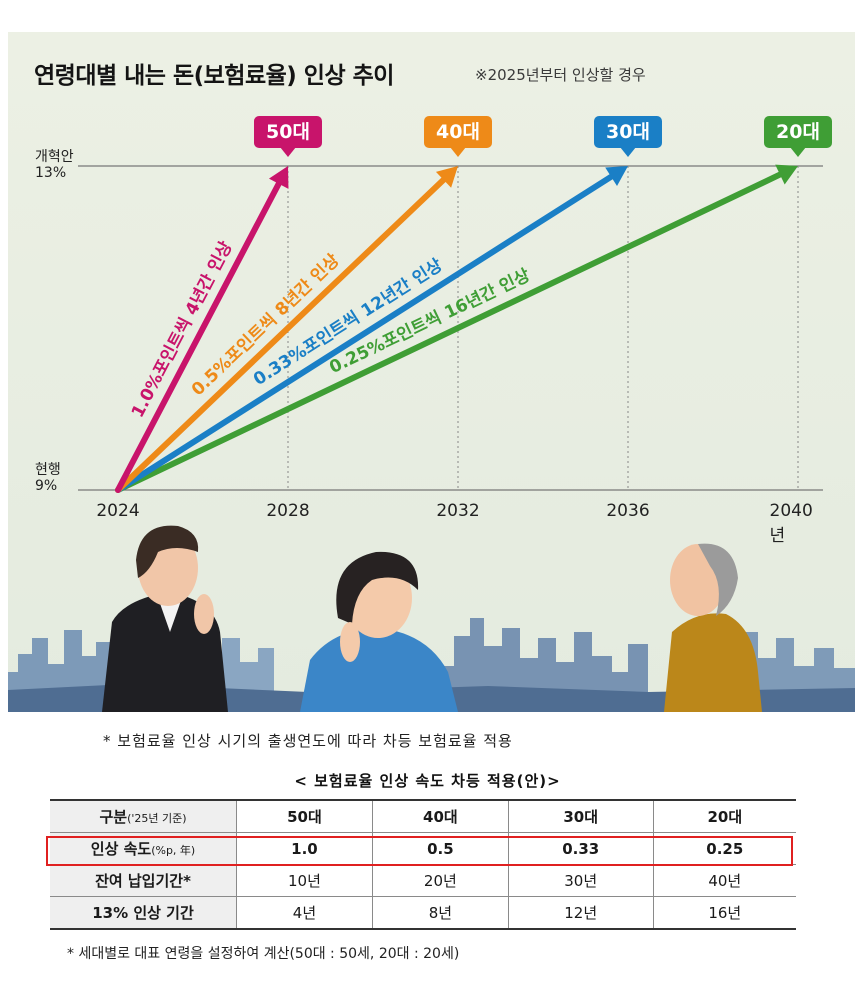  Describe the element at coordinates (724, 816) in the screenshot. I see `header-col-20s: 20대` at that location.